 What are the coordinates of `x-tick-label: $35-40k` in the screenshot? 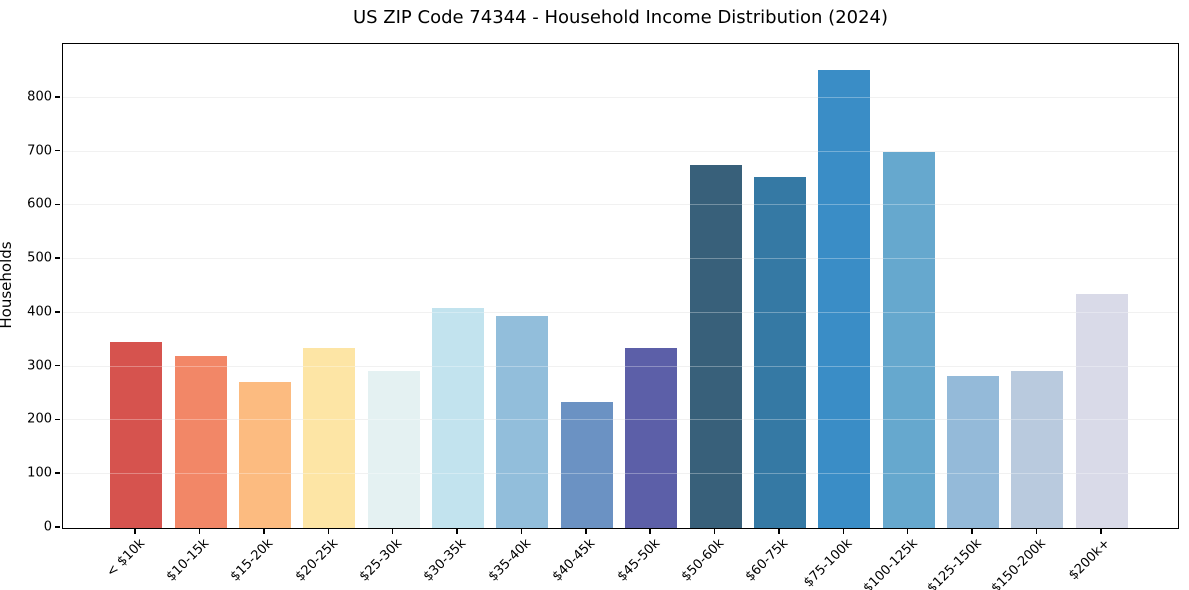 It's located at (510, 560).